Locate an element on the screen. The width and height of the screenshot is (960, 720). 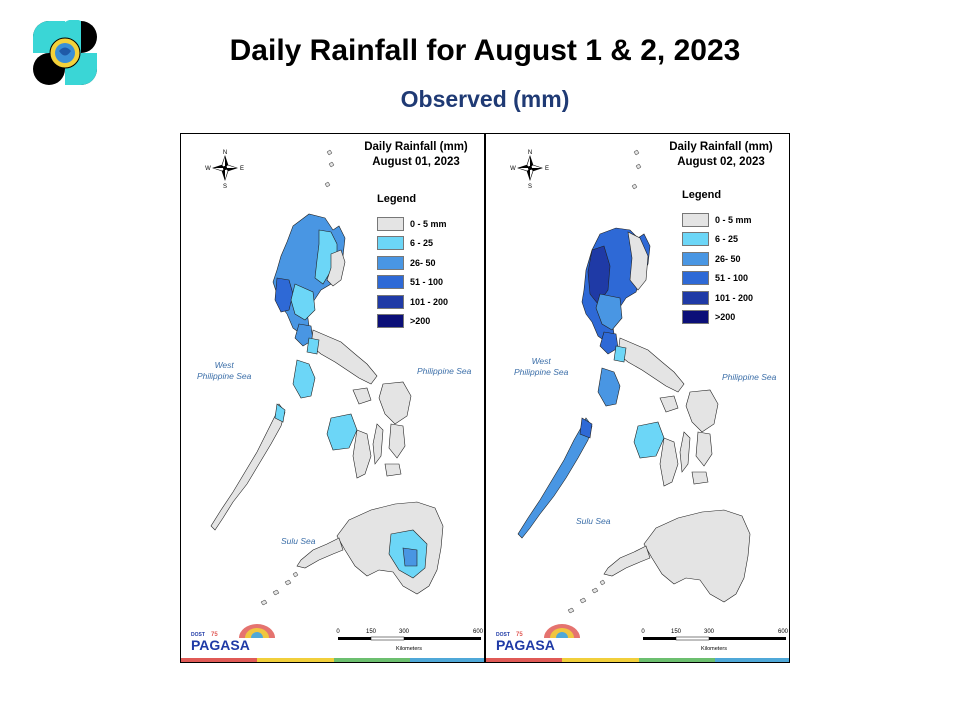
island-palawan-north is located at coordinates (586, 428).